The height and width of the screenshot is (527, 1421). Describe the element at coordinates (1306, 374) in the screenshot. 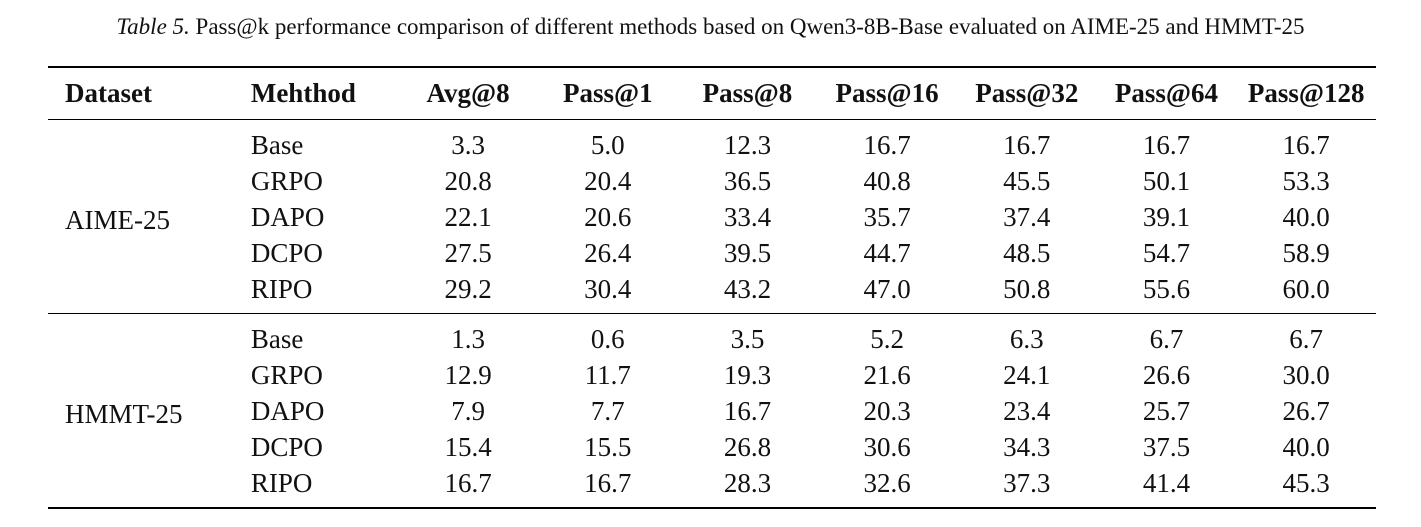

I see `value-cell: 30.0` at that location.